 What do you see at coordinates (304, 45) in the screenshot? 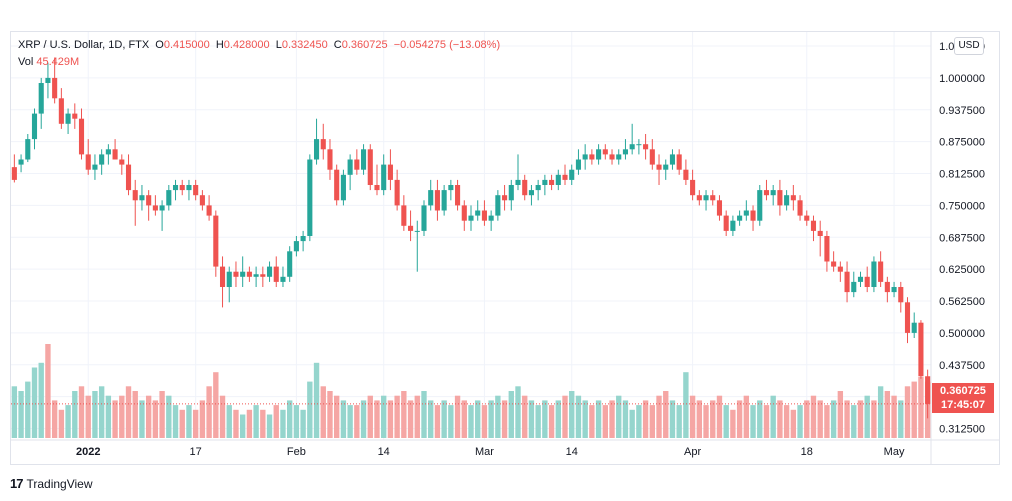
I see `low-value: 0.332450` at bounding box center [304, 45].